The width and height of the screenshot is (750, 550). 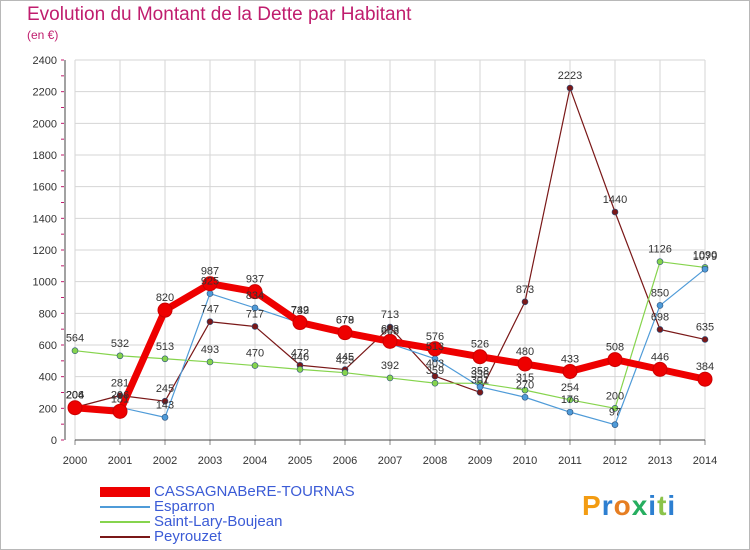 What do you see at coordinates (45, 219) in the screenshot?
I see `y-tick-label: 1400` at bounding box center [45, 219].